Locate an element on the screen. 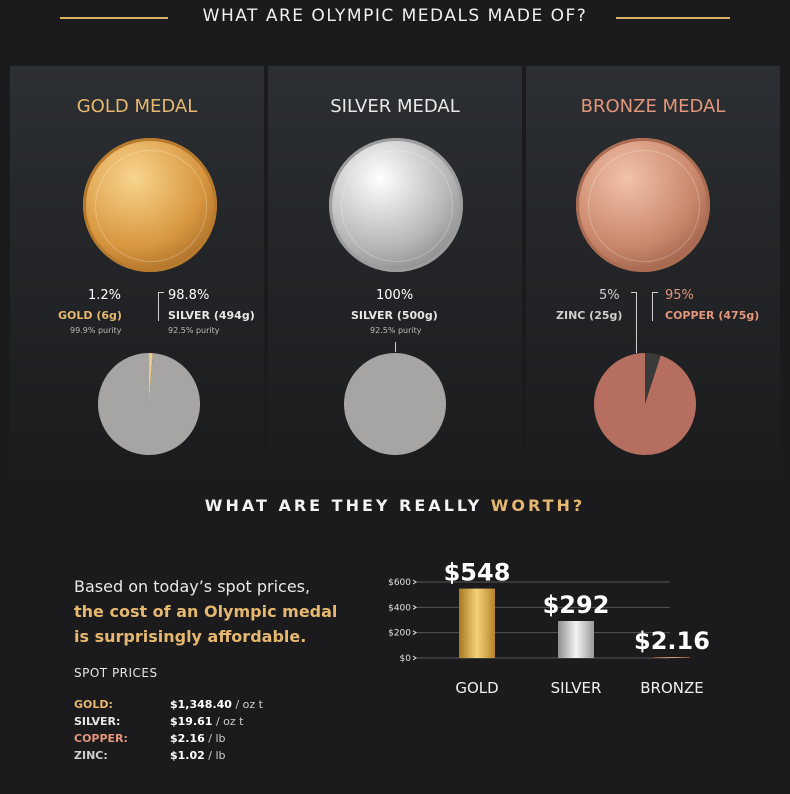  spot-metal-silver: SILVER: is located at coordinates (97, 721).